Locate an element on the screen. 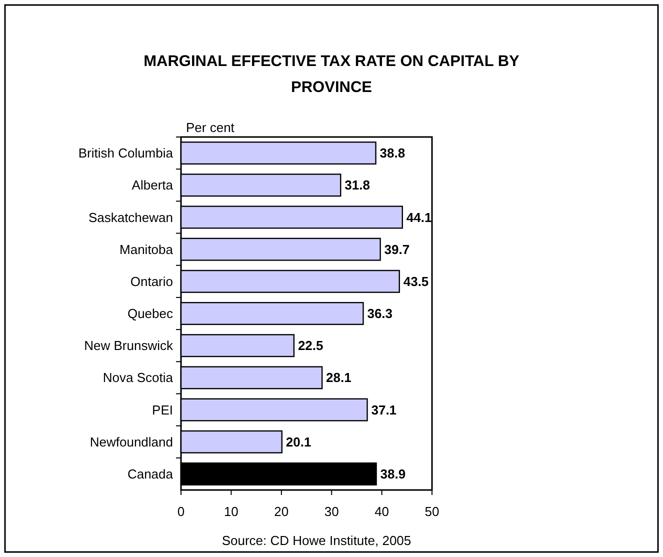  data-label: 36.3 is located at coordinates (380, 314).